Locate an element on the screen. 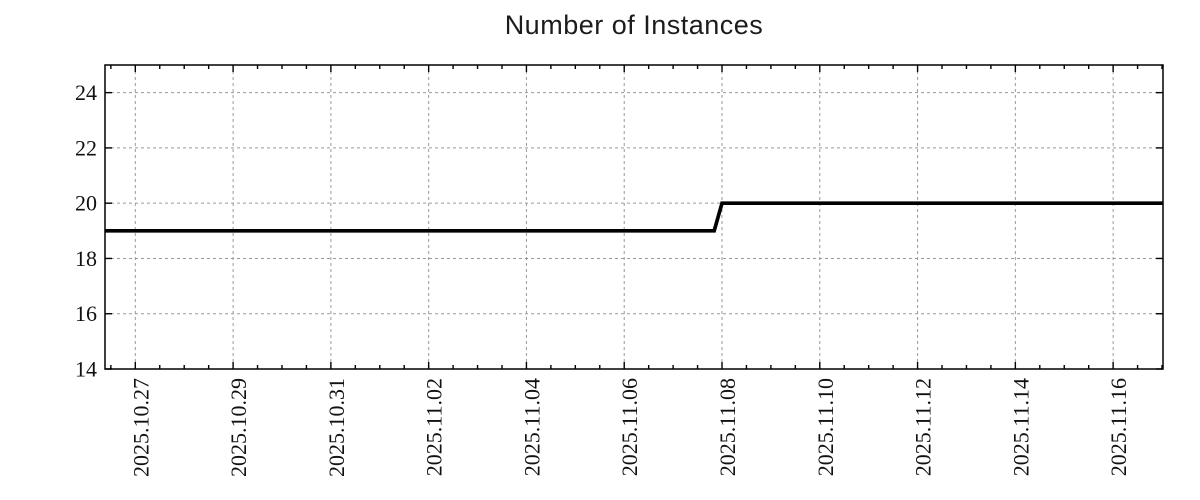 The width and height of the screenshot is (1200, 500). x-tick-label: 2025.10.31 is located at coordinates (336, 427).